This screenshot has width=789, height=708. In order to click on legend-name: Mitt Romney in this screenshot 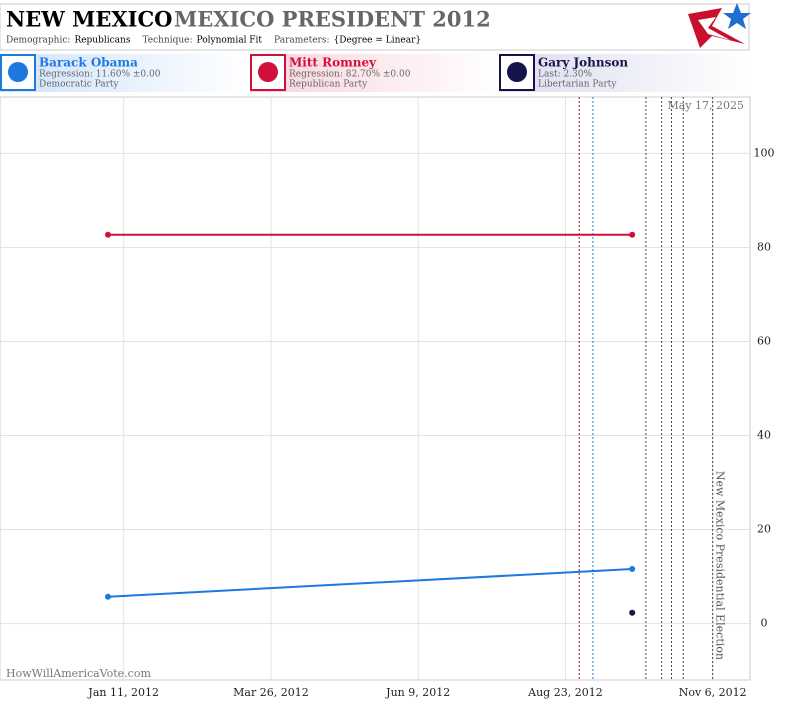, I will do `click(333, 63)`.